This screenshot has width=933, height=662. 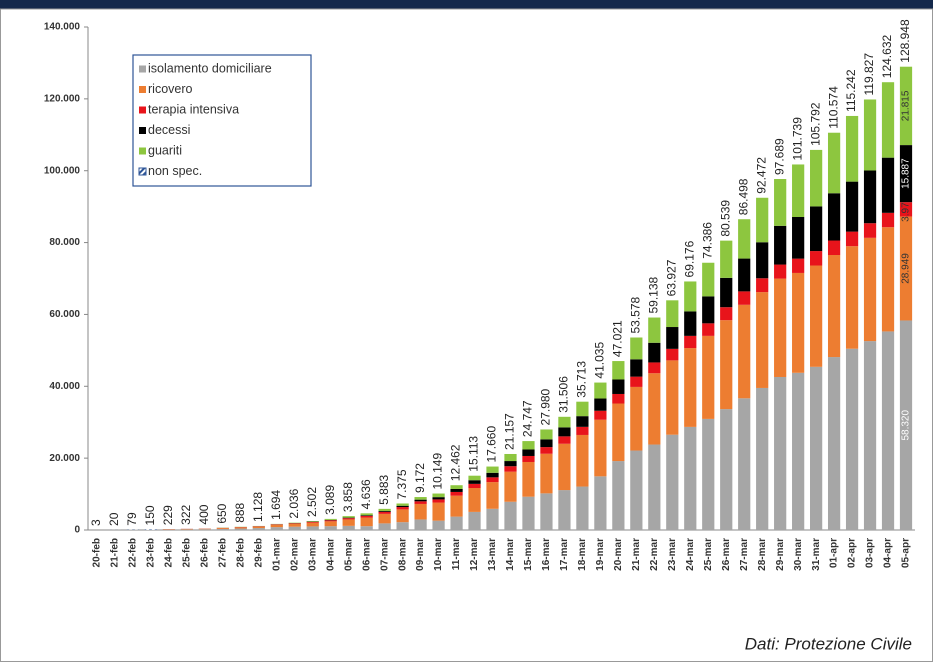 What do you see at coordinates (294, 503) in the screenshot?
I see `total-label: 2.036` at bounding box center [294, 503].